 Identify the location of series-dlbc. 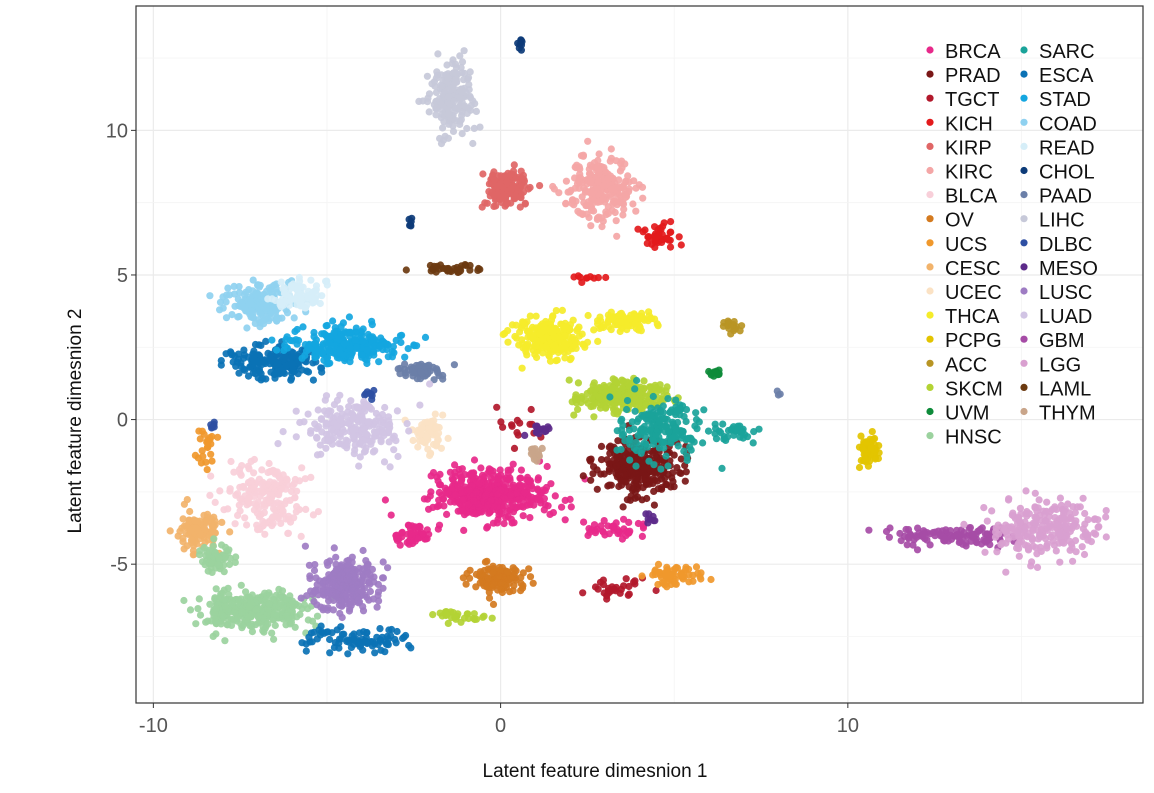
(292, 409).